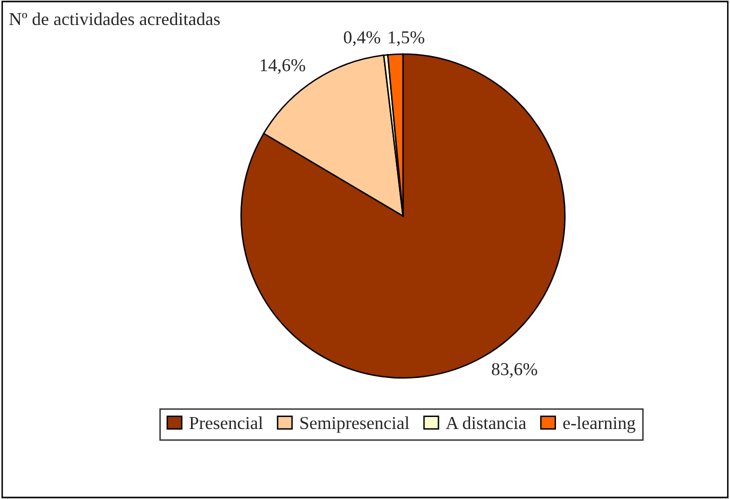 This screenshot has height=499, width=730. Describe the element at coordinates (406, 38) in the screenshot. I see `data-label: 1,5%` at that location.